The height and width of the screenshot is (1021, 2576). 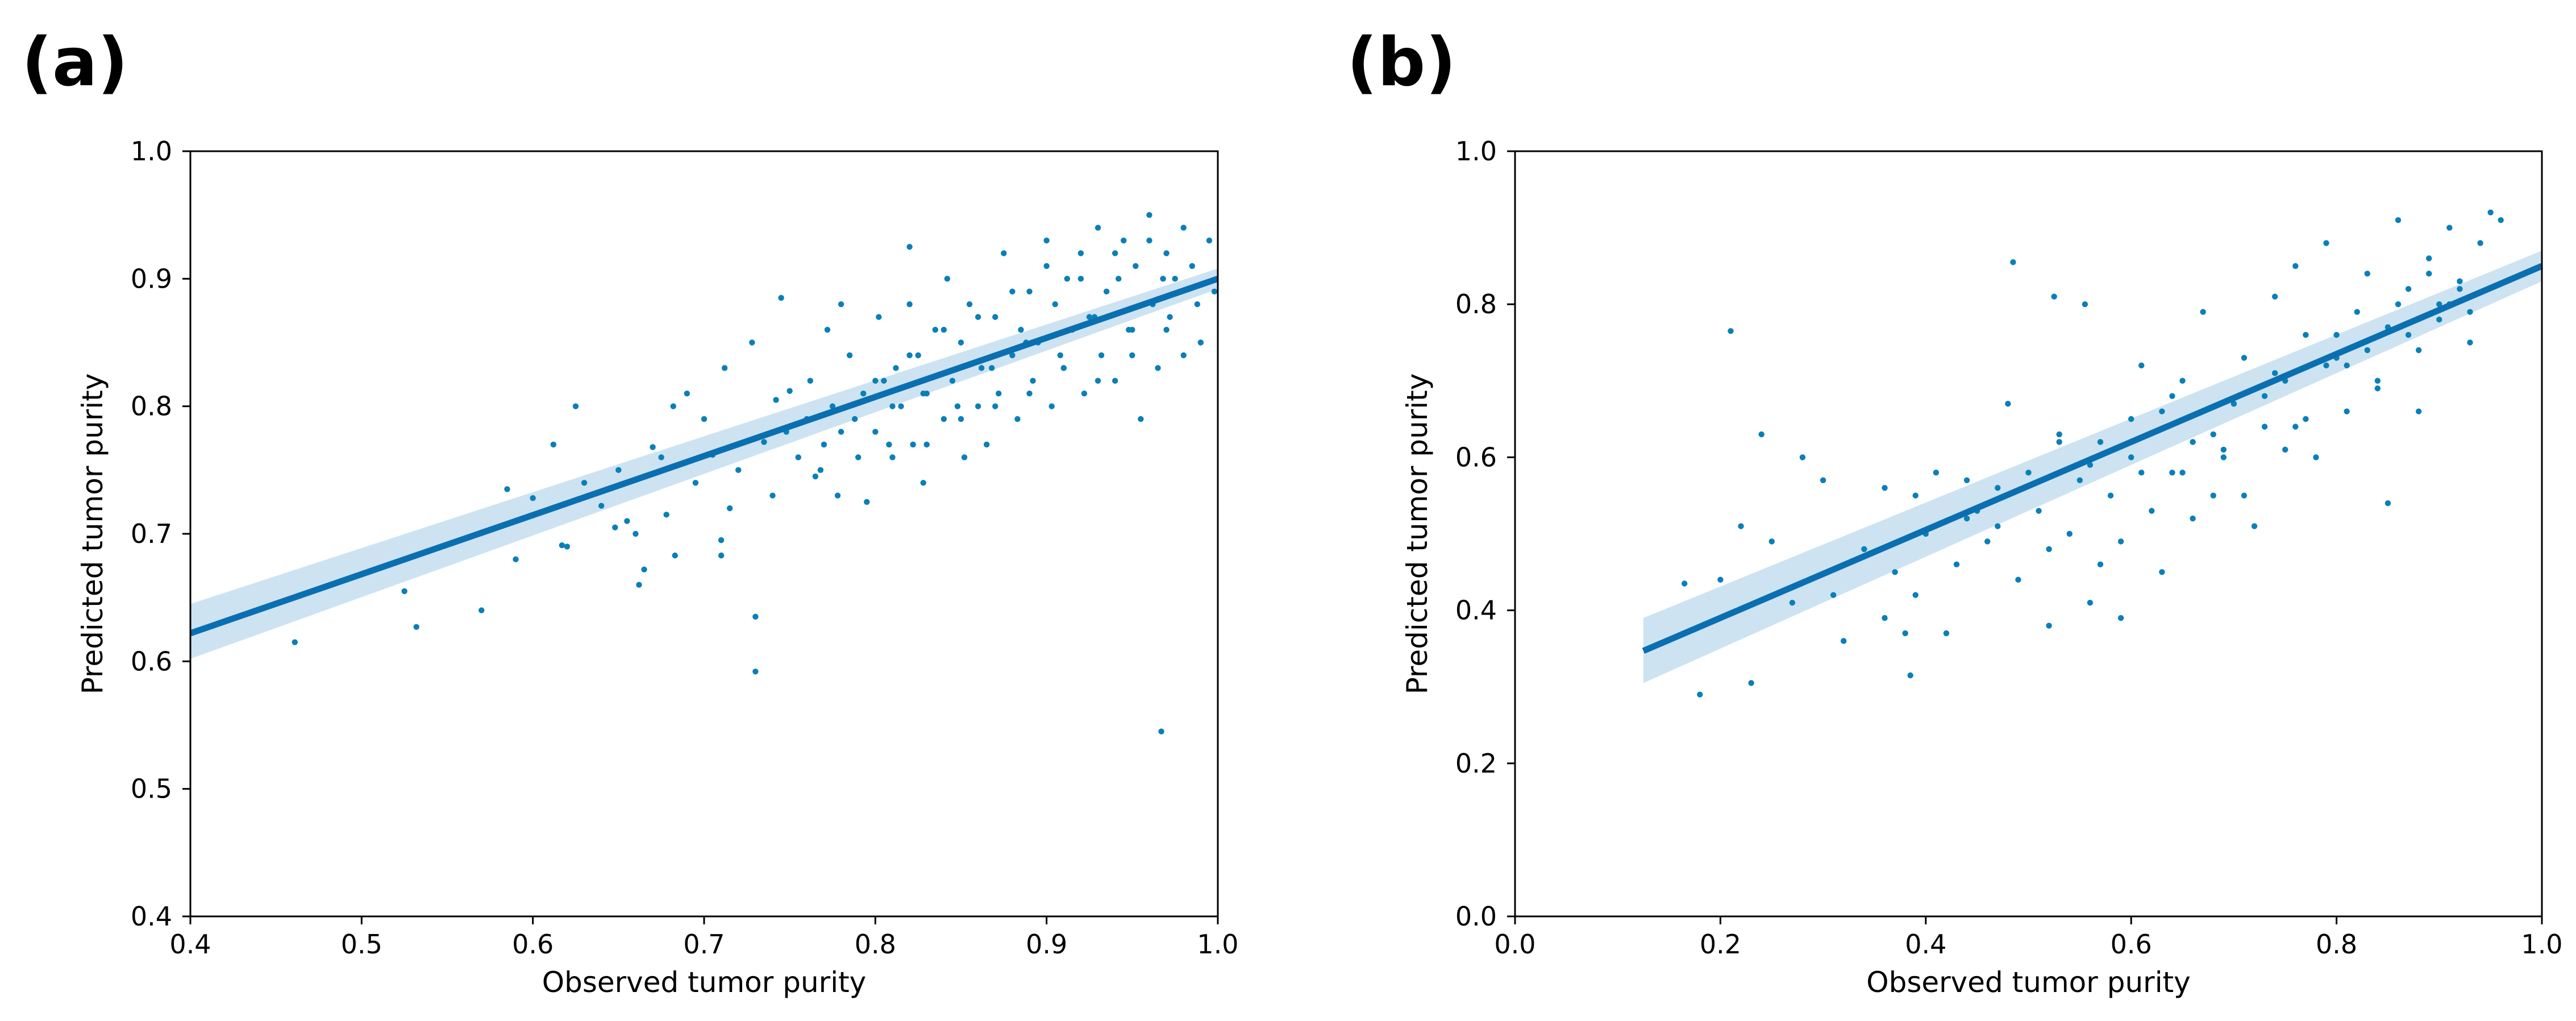 What do you see at coordinates (1514, 944) in the screenshot?
I see `panel-b-x-tick-label: 0.0` at bounding box center [1514, 944].